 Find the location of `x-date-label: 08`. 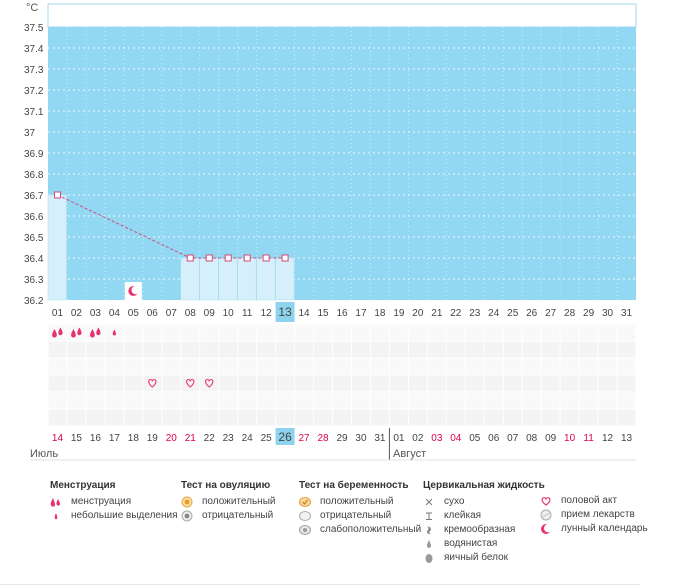

x-date-label: 08 is located at coordinates (532, 438).